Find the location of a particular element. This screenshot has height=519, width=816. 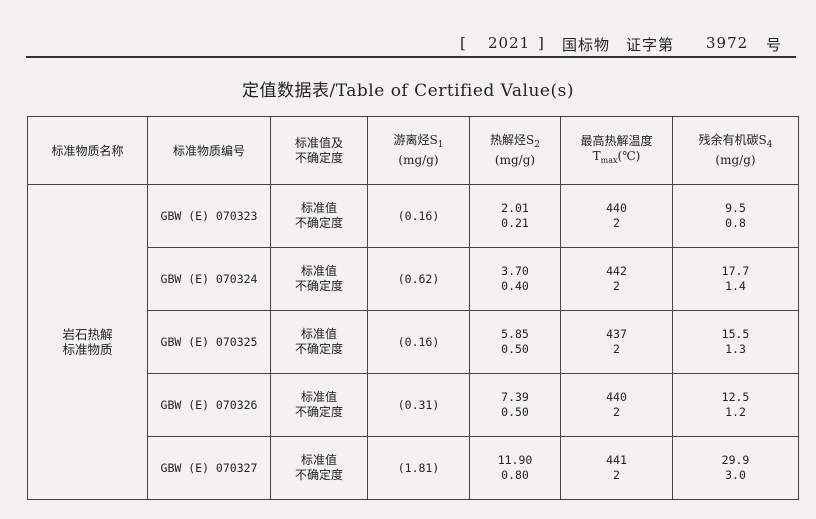

certificate-year: 2021 is located at coordinates (509, 43).